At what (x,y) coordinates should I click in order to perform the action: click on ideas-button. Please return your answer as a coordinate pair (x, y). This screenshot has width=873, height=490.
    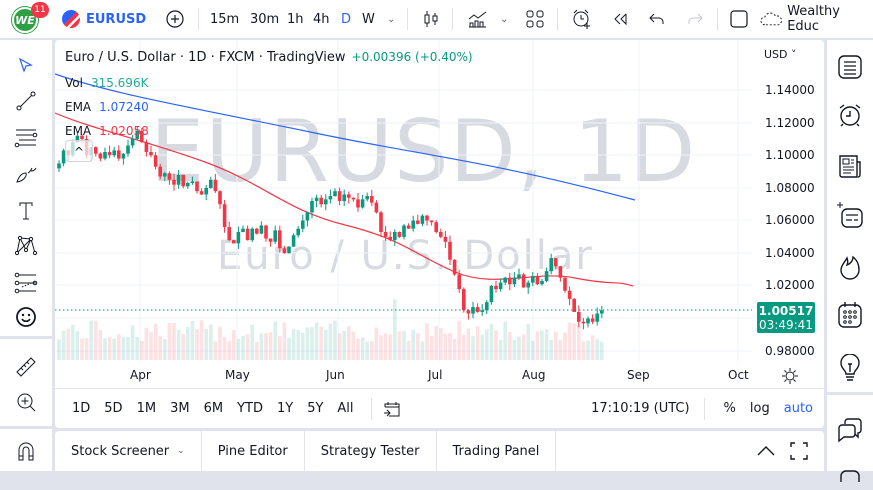
    Looking at the image, I should click on (850, 368).